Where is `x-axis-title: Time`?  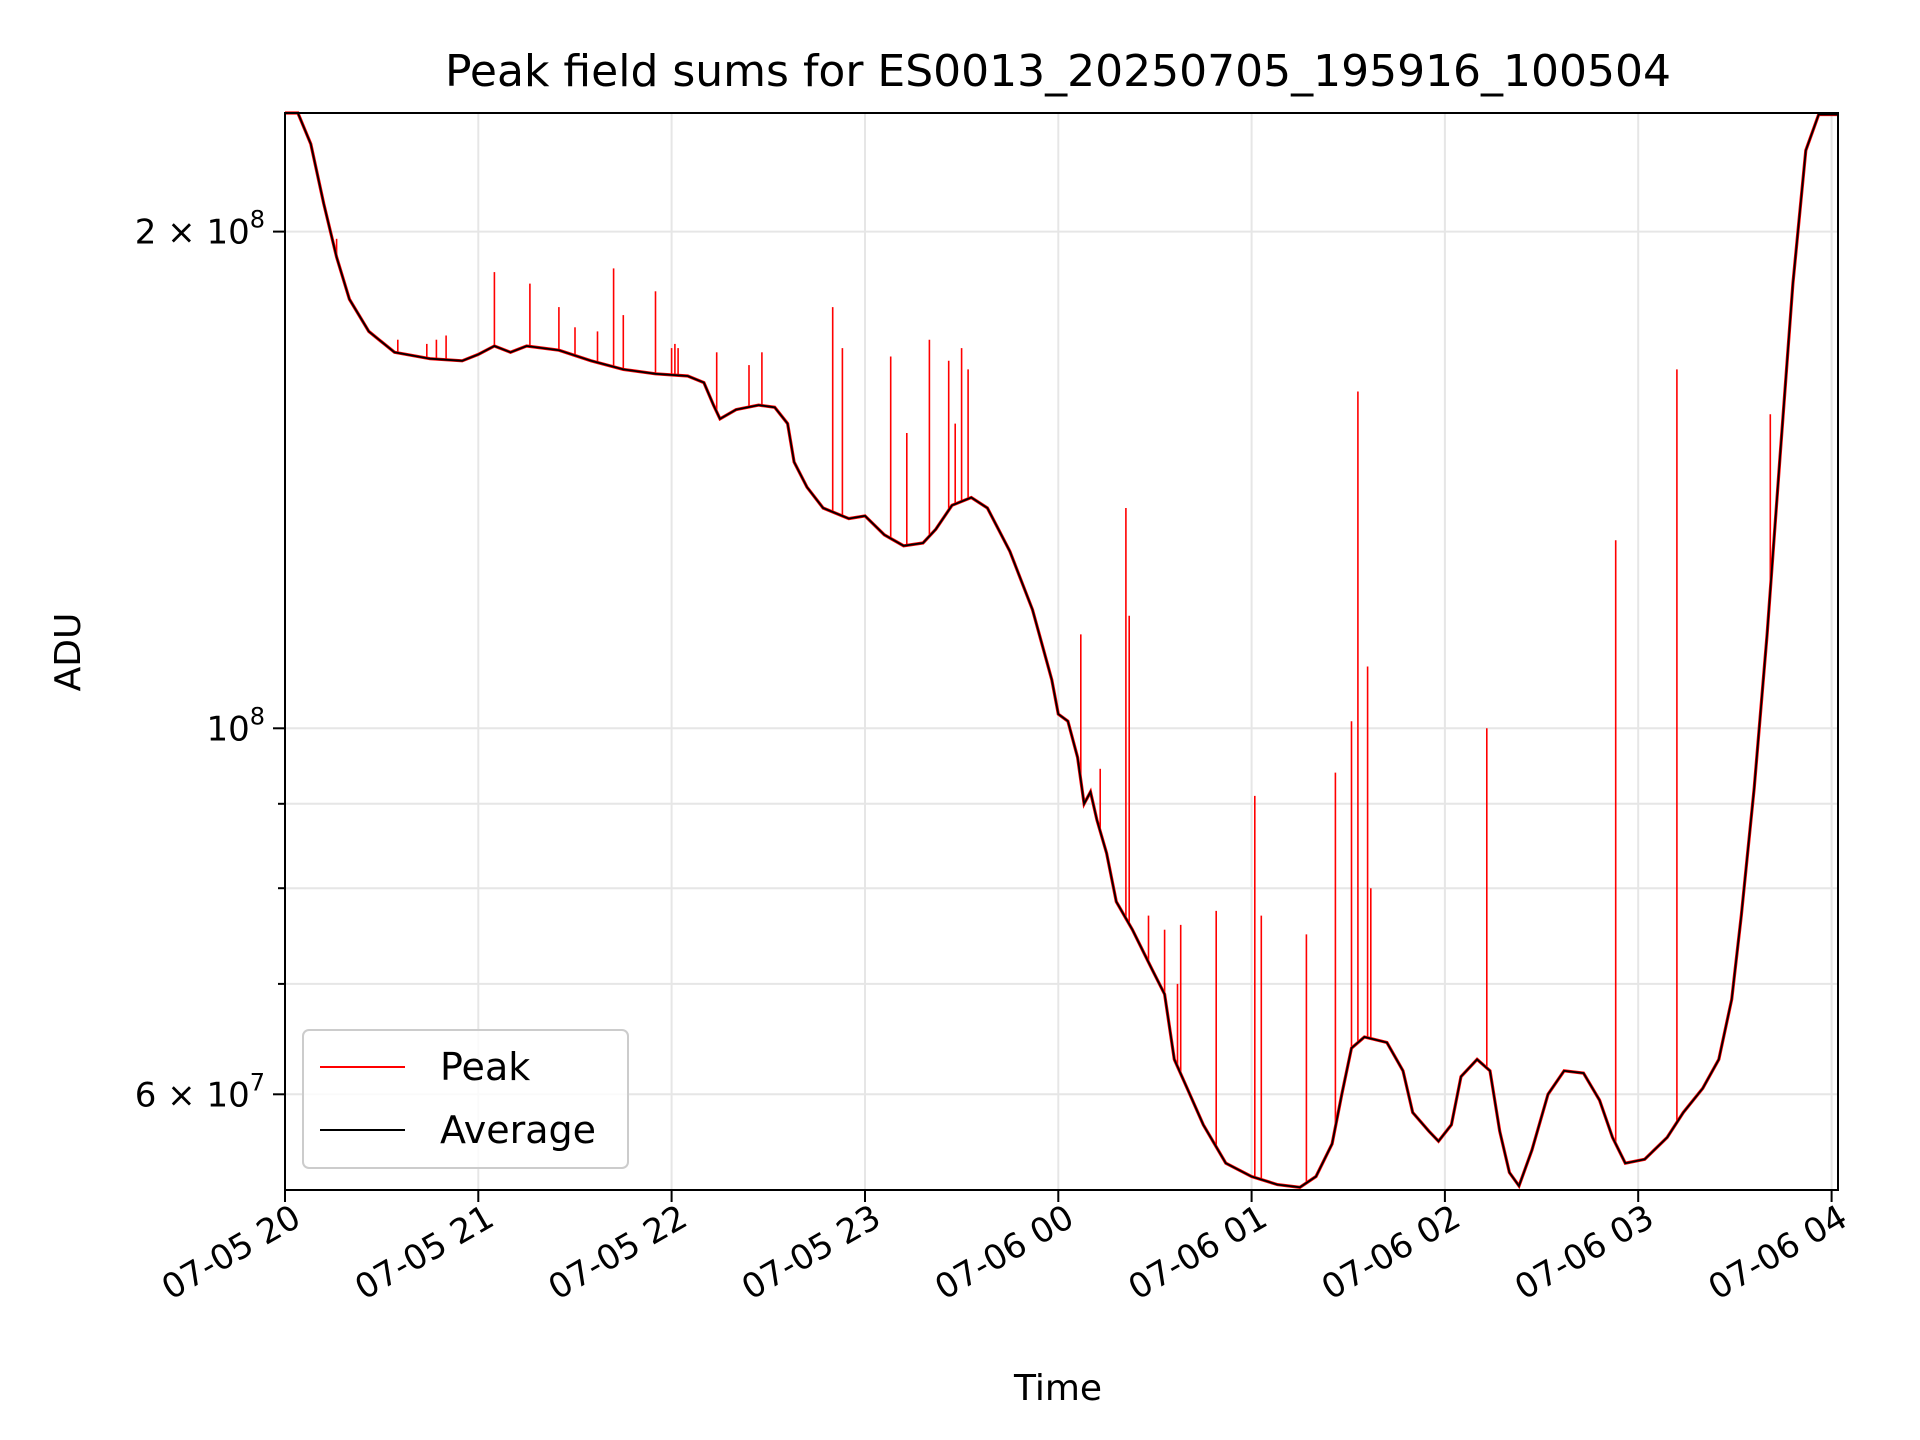
x-axis-title: Time is located at coordinates (1057, 1388).